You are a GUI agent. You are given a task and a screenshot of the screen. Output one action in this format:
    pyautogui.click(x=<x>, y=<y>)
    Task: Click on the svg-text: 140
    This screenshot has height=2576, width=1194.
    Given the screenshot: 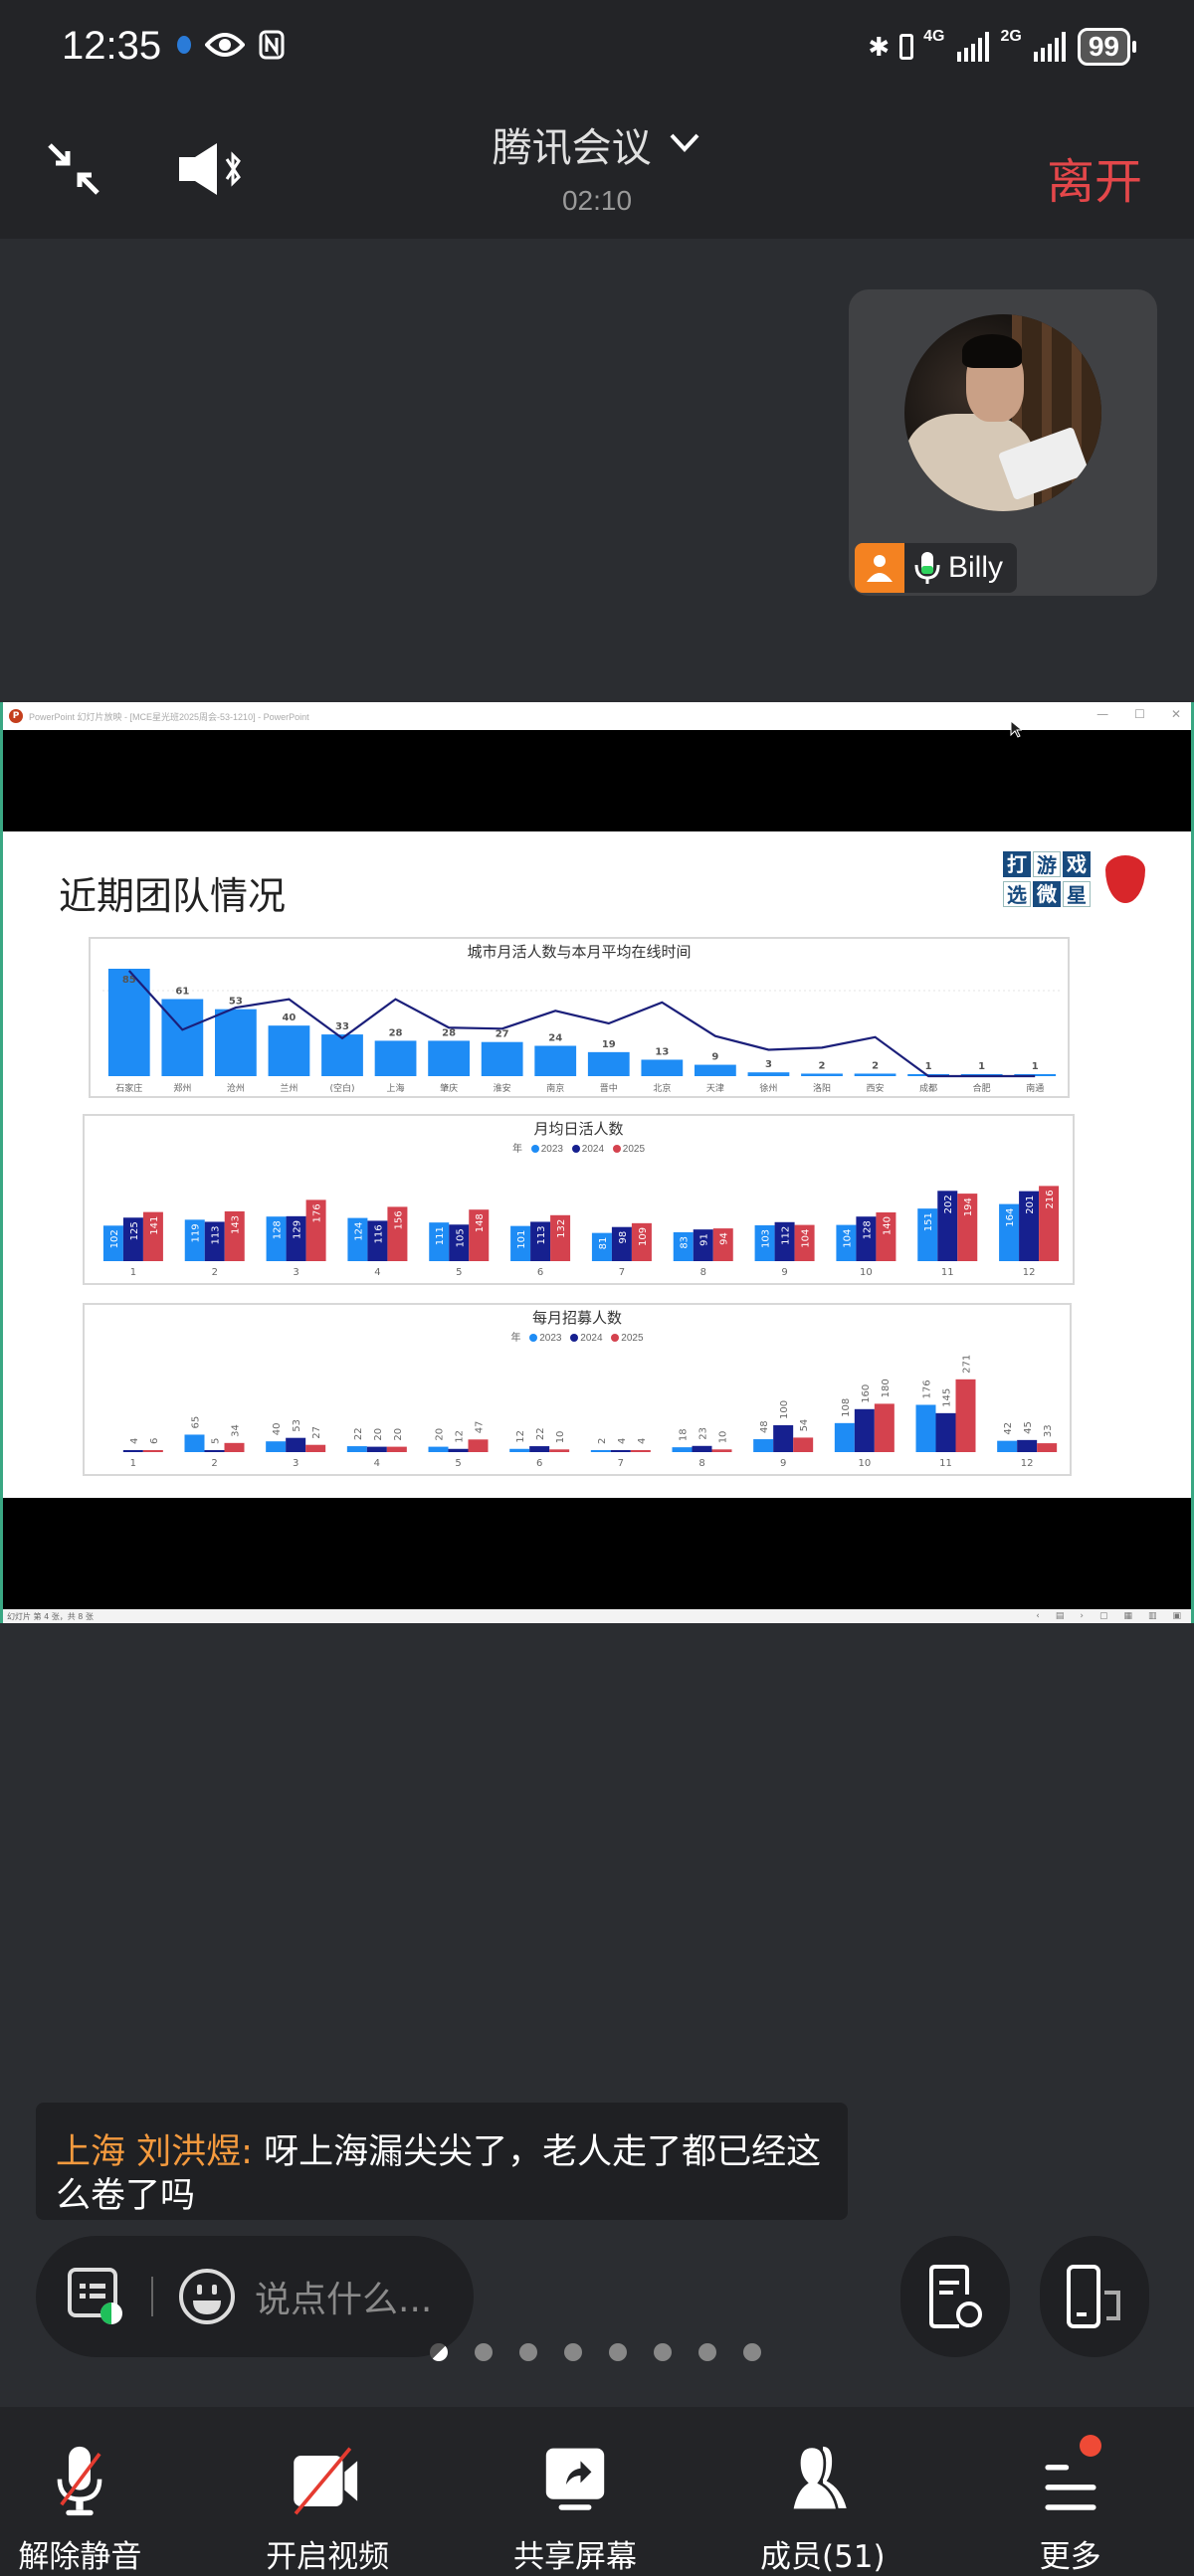 What is the action you would take?
    pyautogui.click(x=887, y=1225)
    